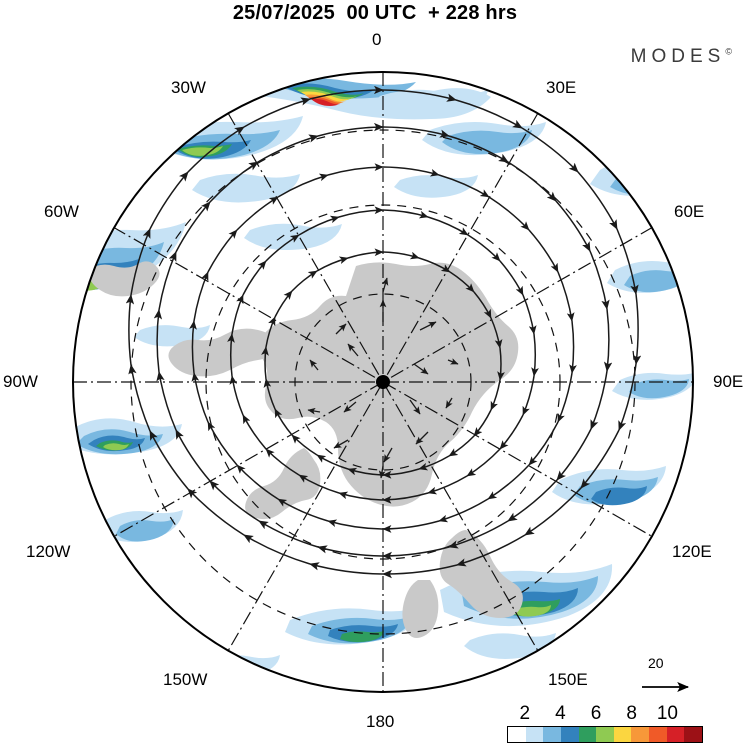  What do you see at coordinates (525, 713) in the screenshot?
I see `colorbar-tick-2: 2` at bounding box center [525, 713].